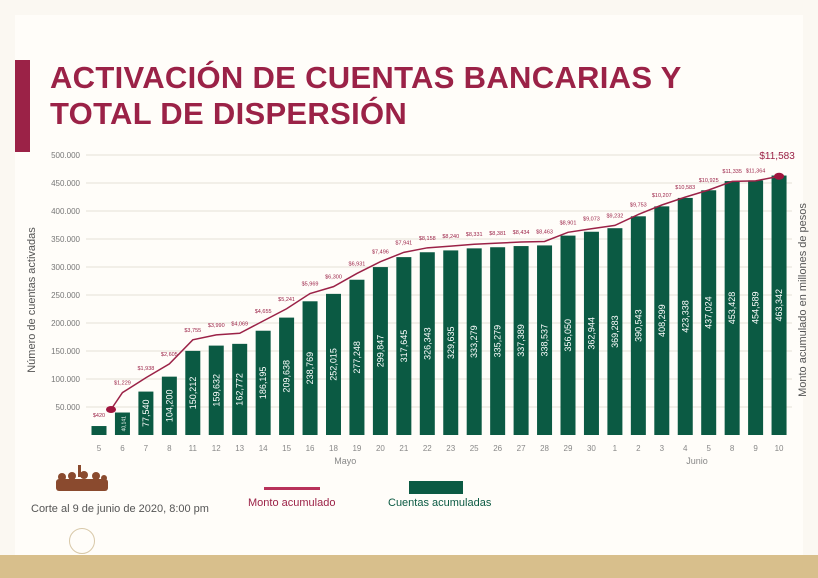 This screenshot has width=818, height=578. What do you see at coordinates (409, 566) in the screenshot?
I see `footer-band` at bounding box center [409, 566].